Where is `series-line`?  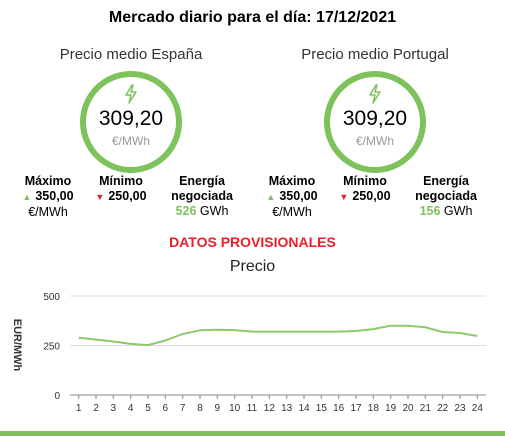
series-line is located at coordinates (278, 335).